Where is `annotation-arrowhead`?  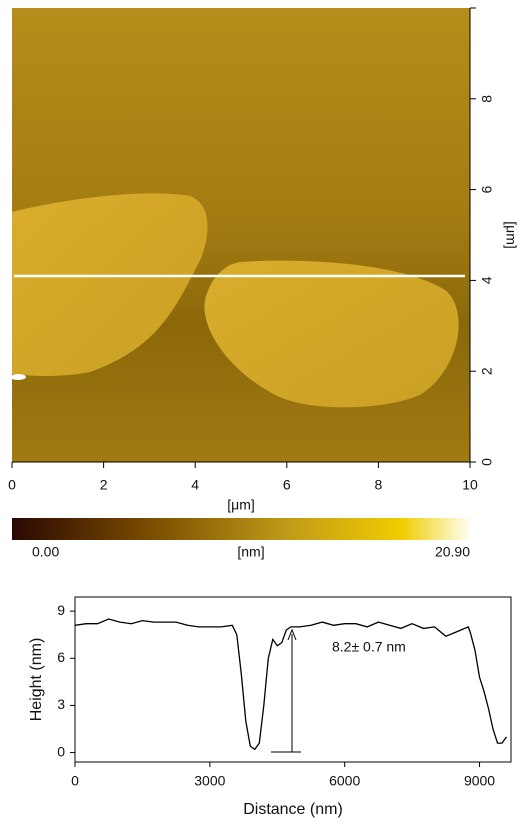
annotation-arrowhead is located at coordinates (292, 634).